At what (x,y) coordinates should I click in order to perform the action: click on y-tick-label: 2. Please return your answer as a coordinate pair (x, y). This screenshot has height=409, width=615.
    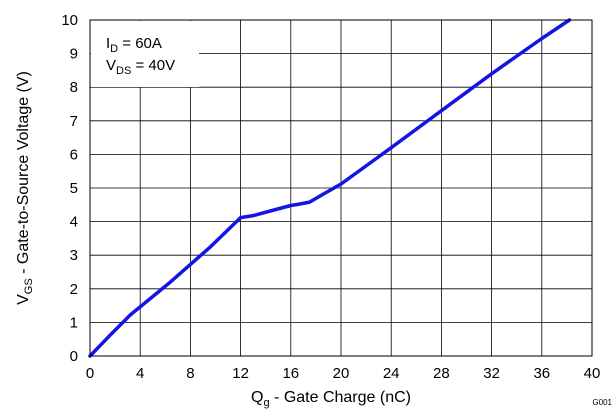
    Looking at the image, I should click on (74, 289).